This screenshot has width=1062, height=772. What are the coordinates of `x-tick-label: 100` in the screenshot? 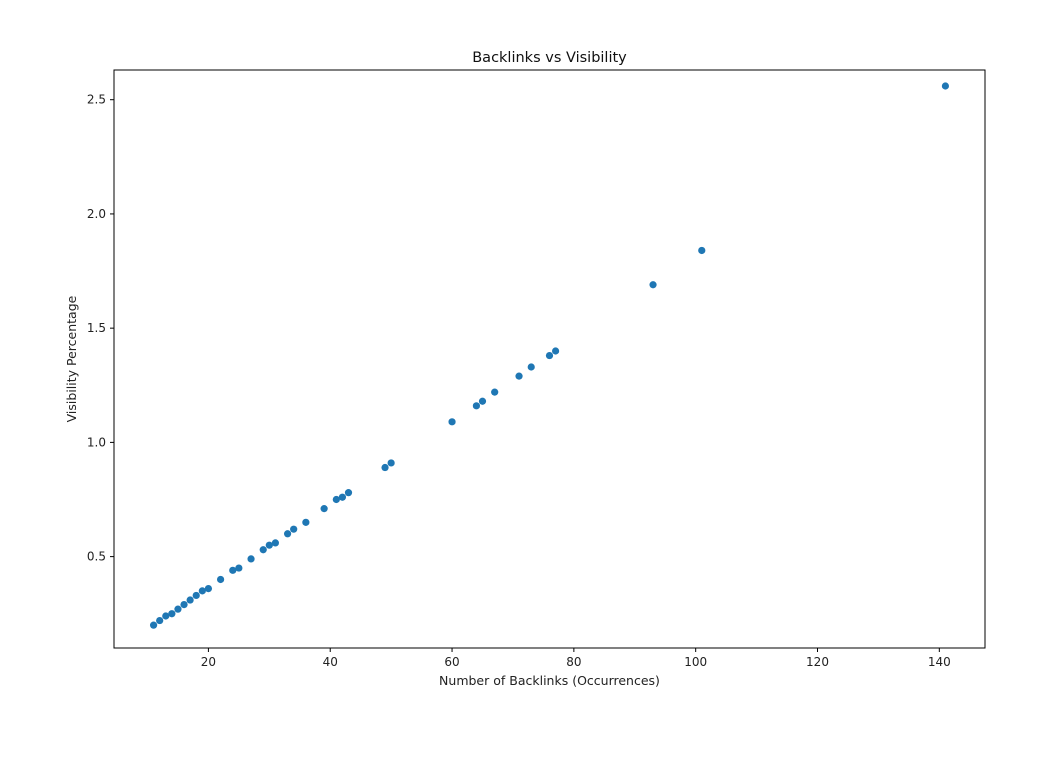 It's located at (695, 662).